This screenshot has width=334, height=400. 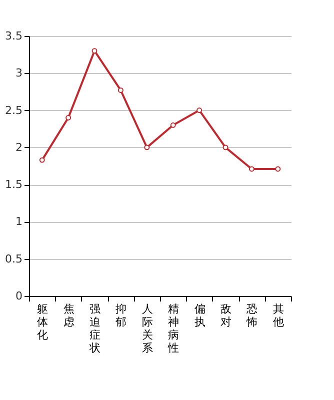 I want to click on x-tick-label: 恐怖, so click(x=252, y=315).